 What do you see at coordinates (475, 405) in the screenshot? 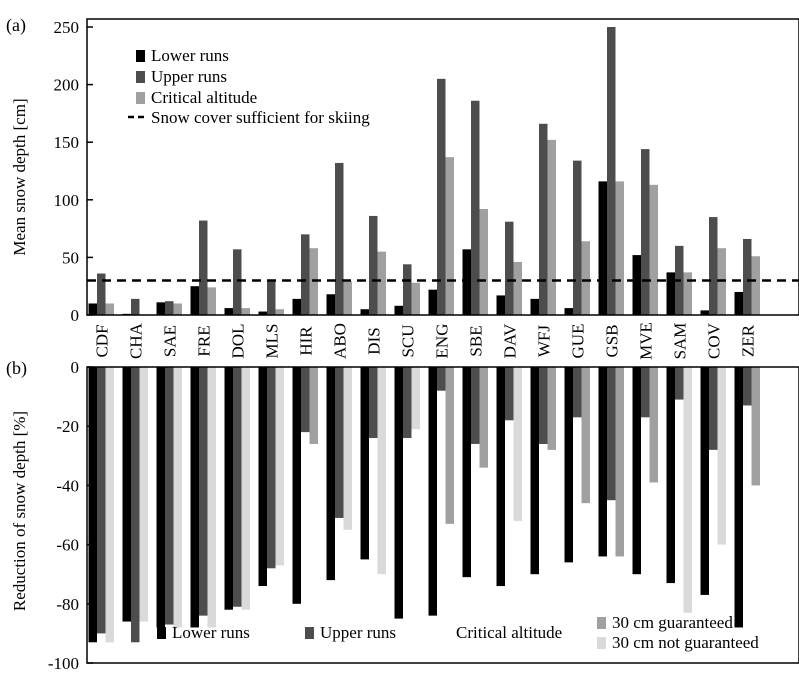
I see `bar-b-sbe-upper-runs` at bounding box center [475, 405].